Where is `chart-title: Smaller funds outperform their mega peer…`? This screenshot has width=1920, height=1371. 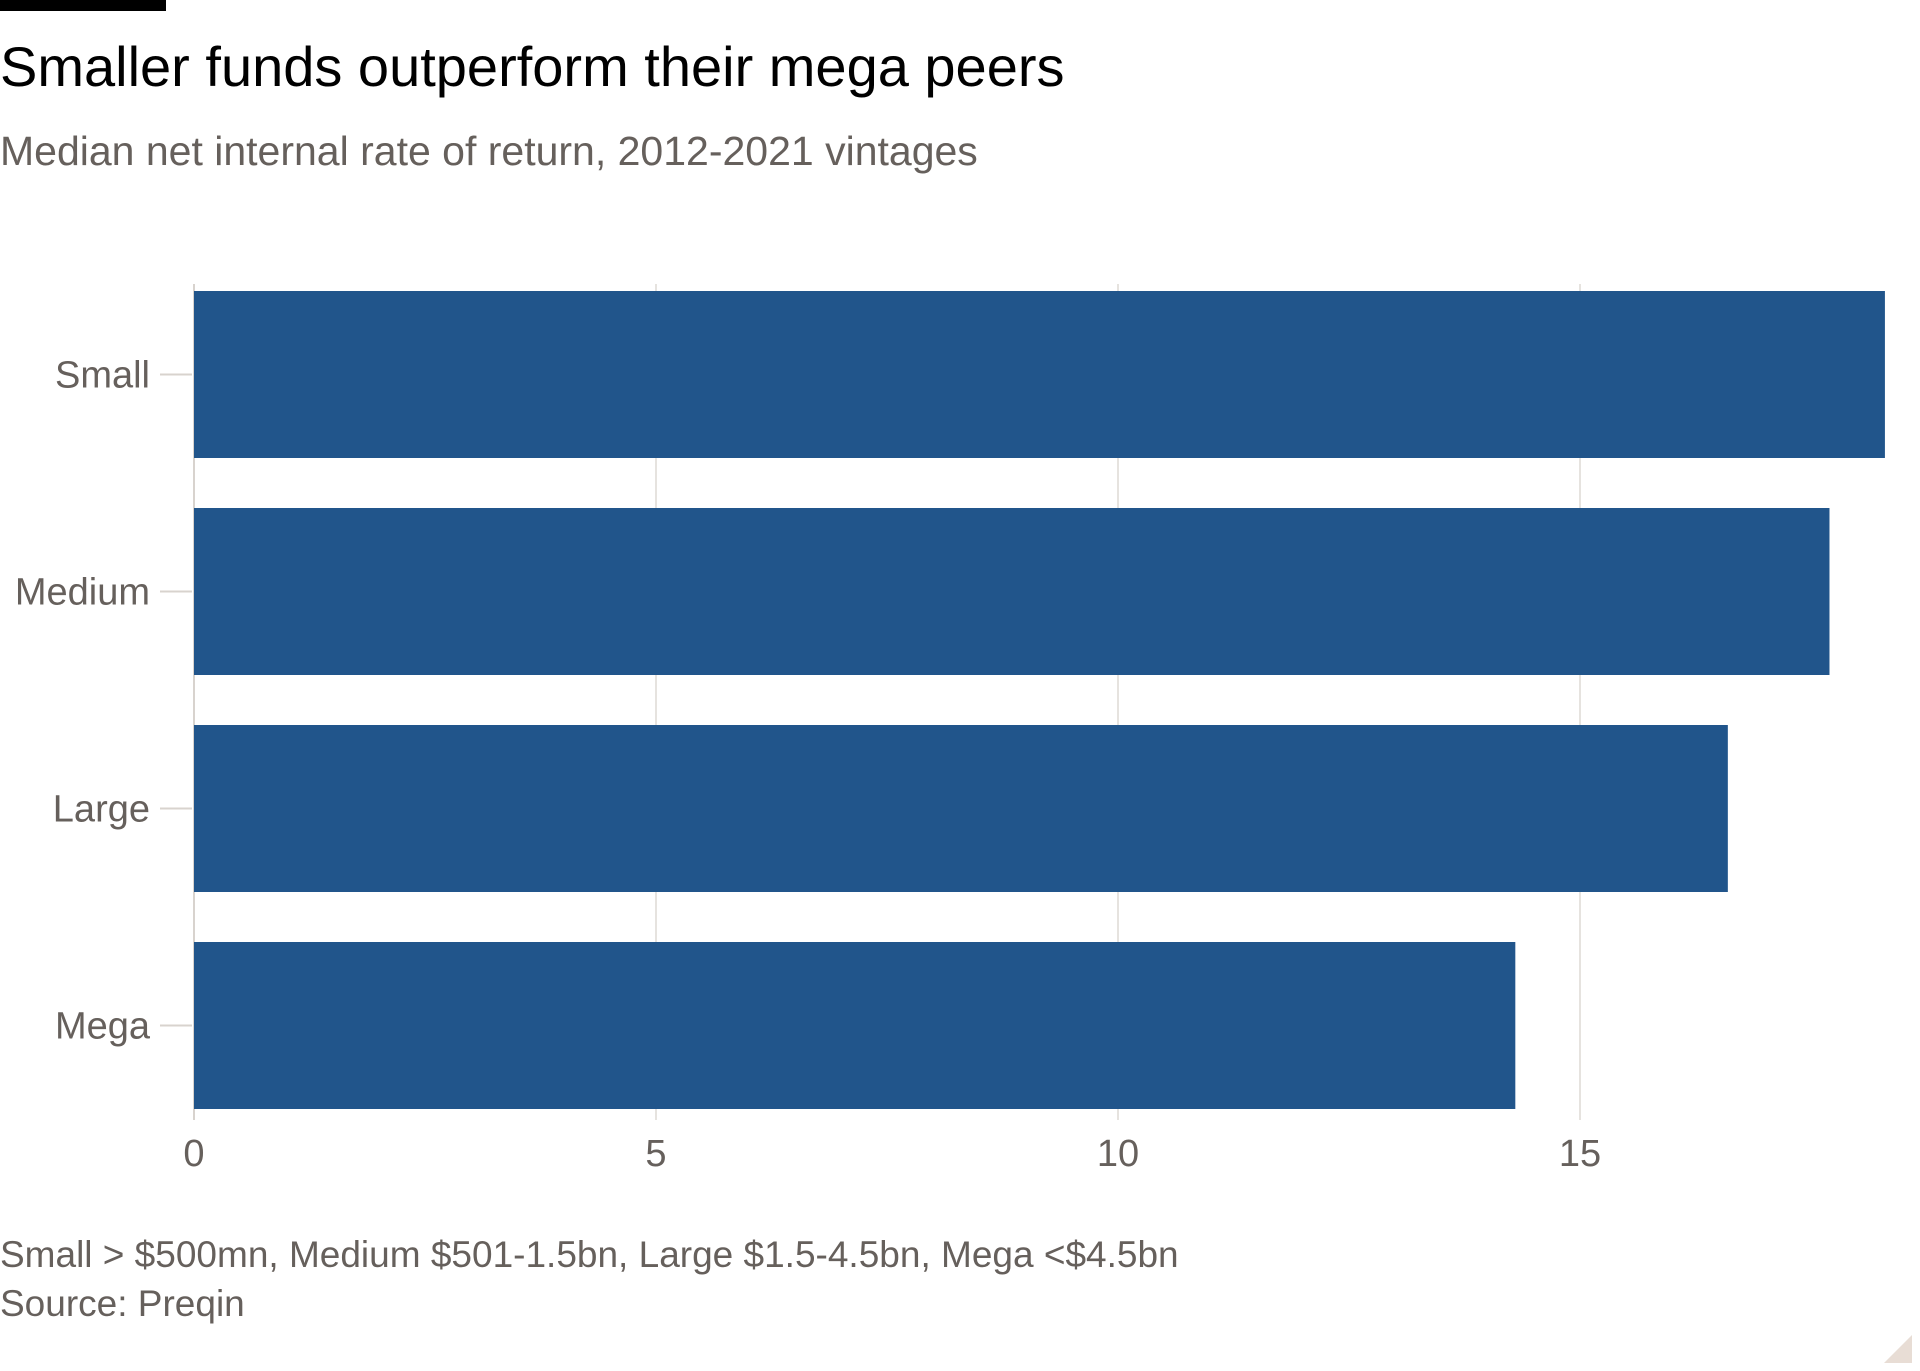 chart-title: Smaller funds outperform their mega peer… is located at coordinates (532, 66).